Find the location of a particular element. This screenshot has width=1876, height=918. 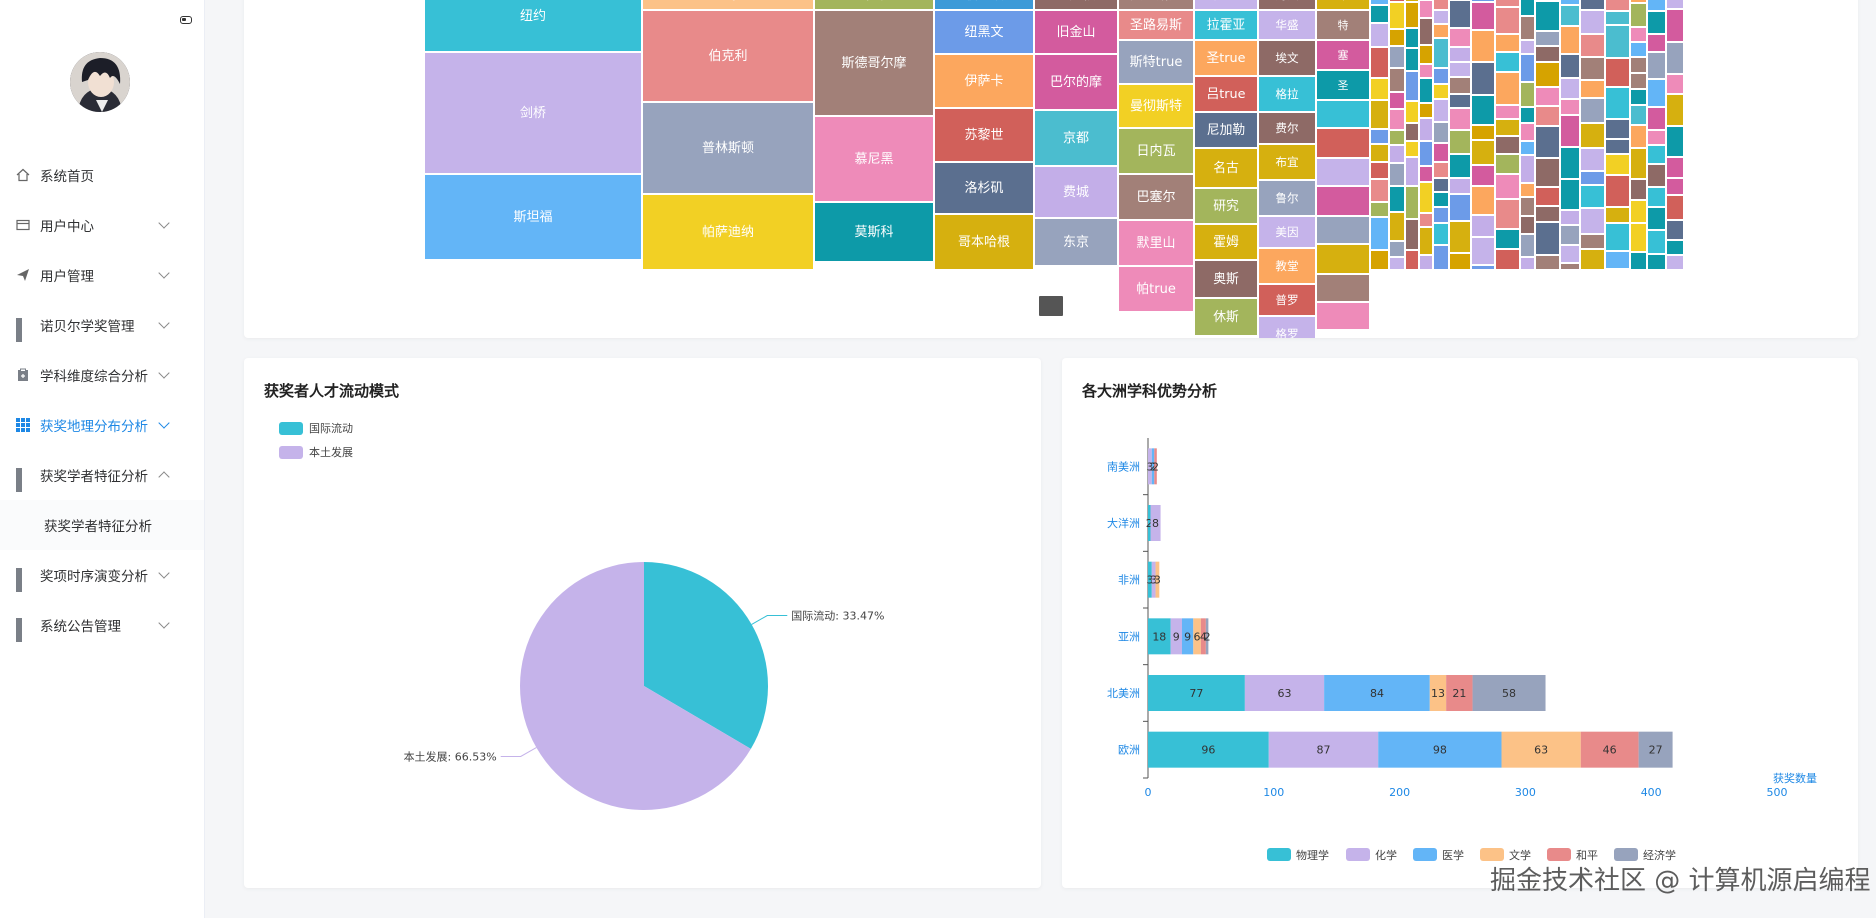

bar-value-label: 87 is located at coordinates (1323, 750).